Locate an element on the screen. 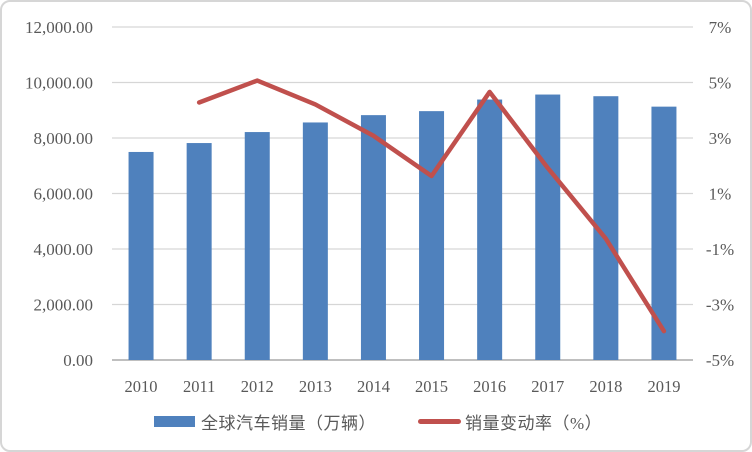 This screenshot has width=752, height=452. y-axis-left-label: 10,000.00 is located at coordinates (59, 83).